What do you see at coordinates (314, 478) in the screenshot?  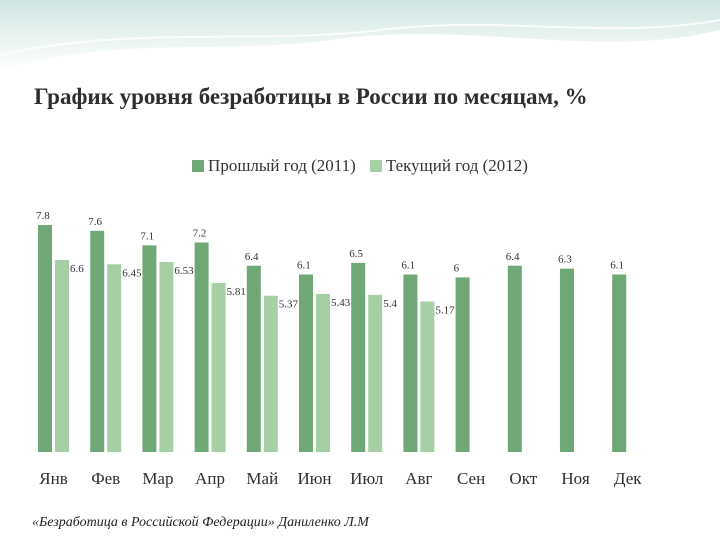 I see `x-tick-label-6: Июн` at bounding box center [314, 478].